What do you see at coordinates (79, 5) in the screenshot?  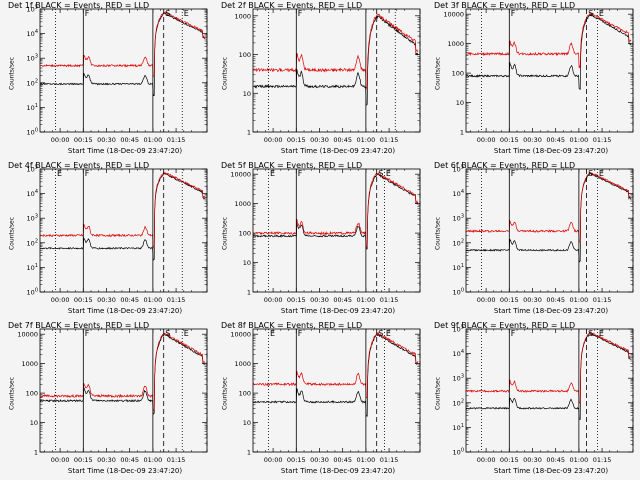 I see `chart-title: Det 1f BLACK = Events, RED = LLD` at bounding box center [79, 5].